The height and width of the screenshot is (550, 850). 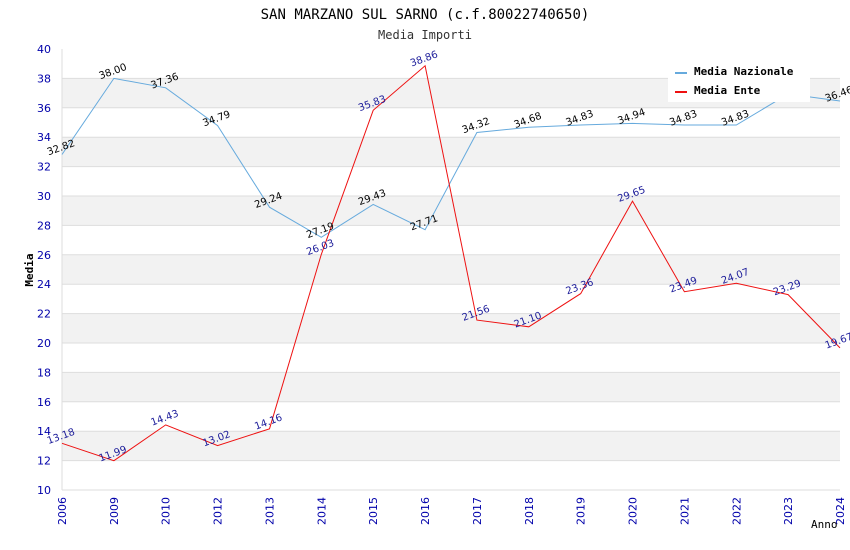 What do you see at coordinates (425, 511) in the screenshot?
I see `x-tick-label: 2016` at bounding box center [425, 511].